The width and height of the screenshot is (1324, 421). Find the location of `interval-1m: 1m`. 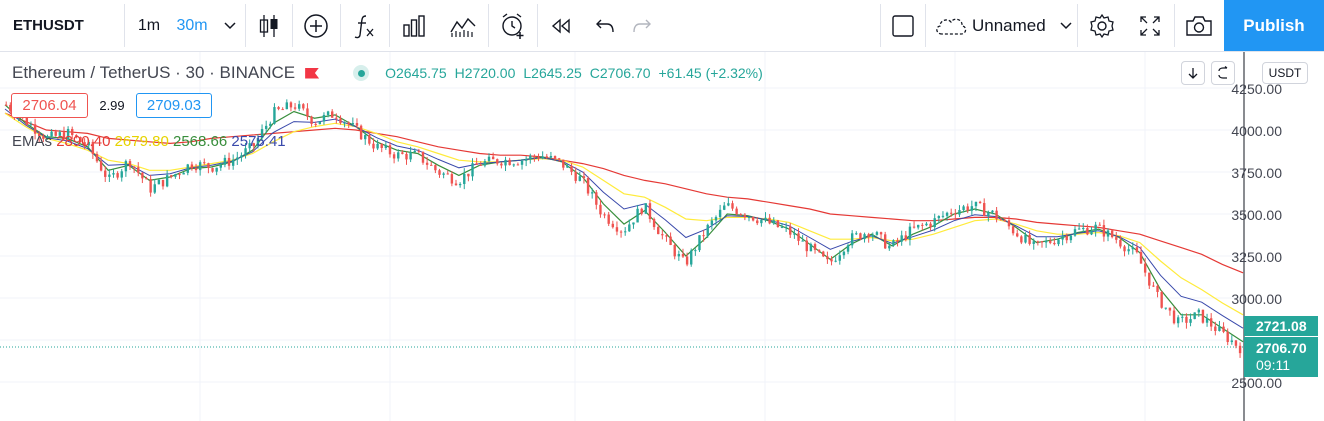

interval-1m: 1m is located at coordinates (149, 25).